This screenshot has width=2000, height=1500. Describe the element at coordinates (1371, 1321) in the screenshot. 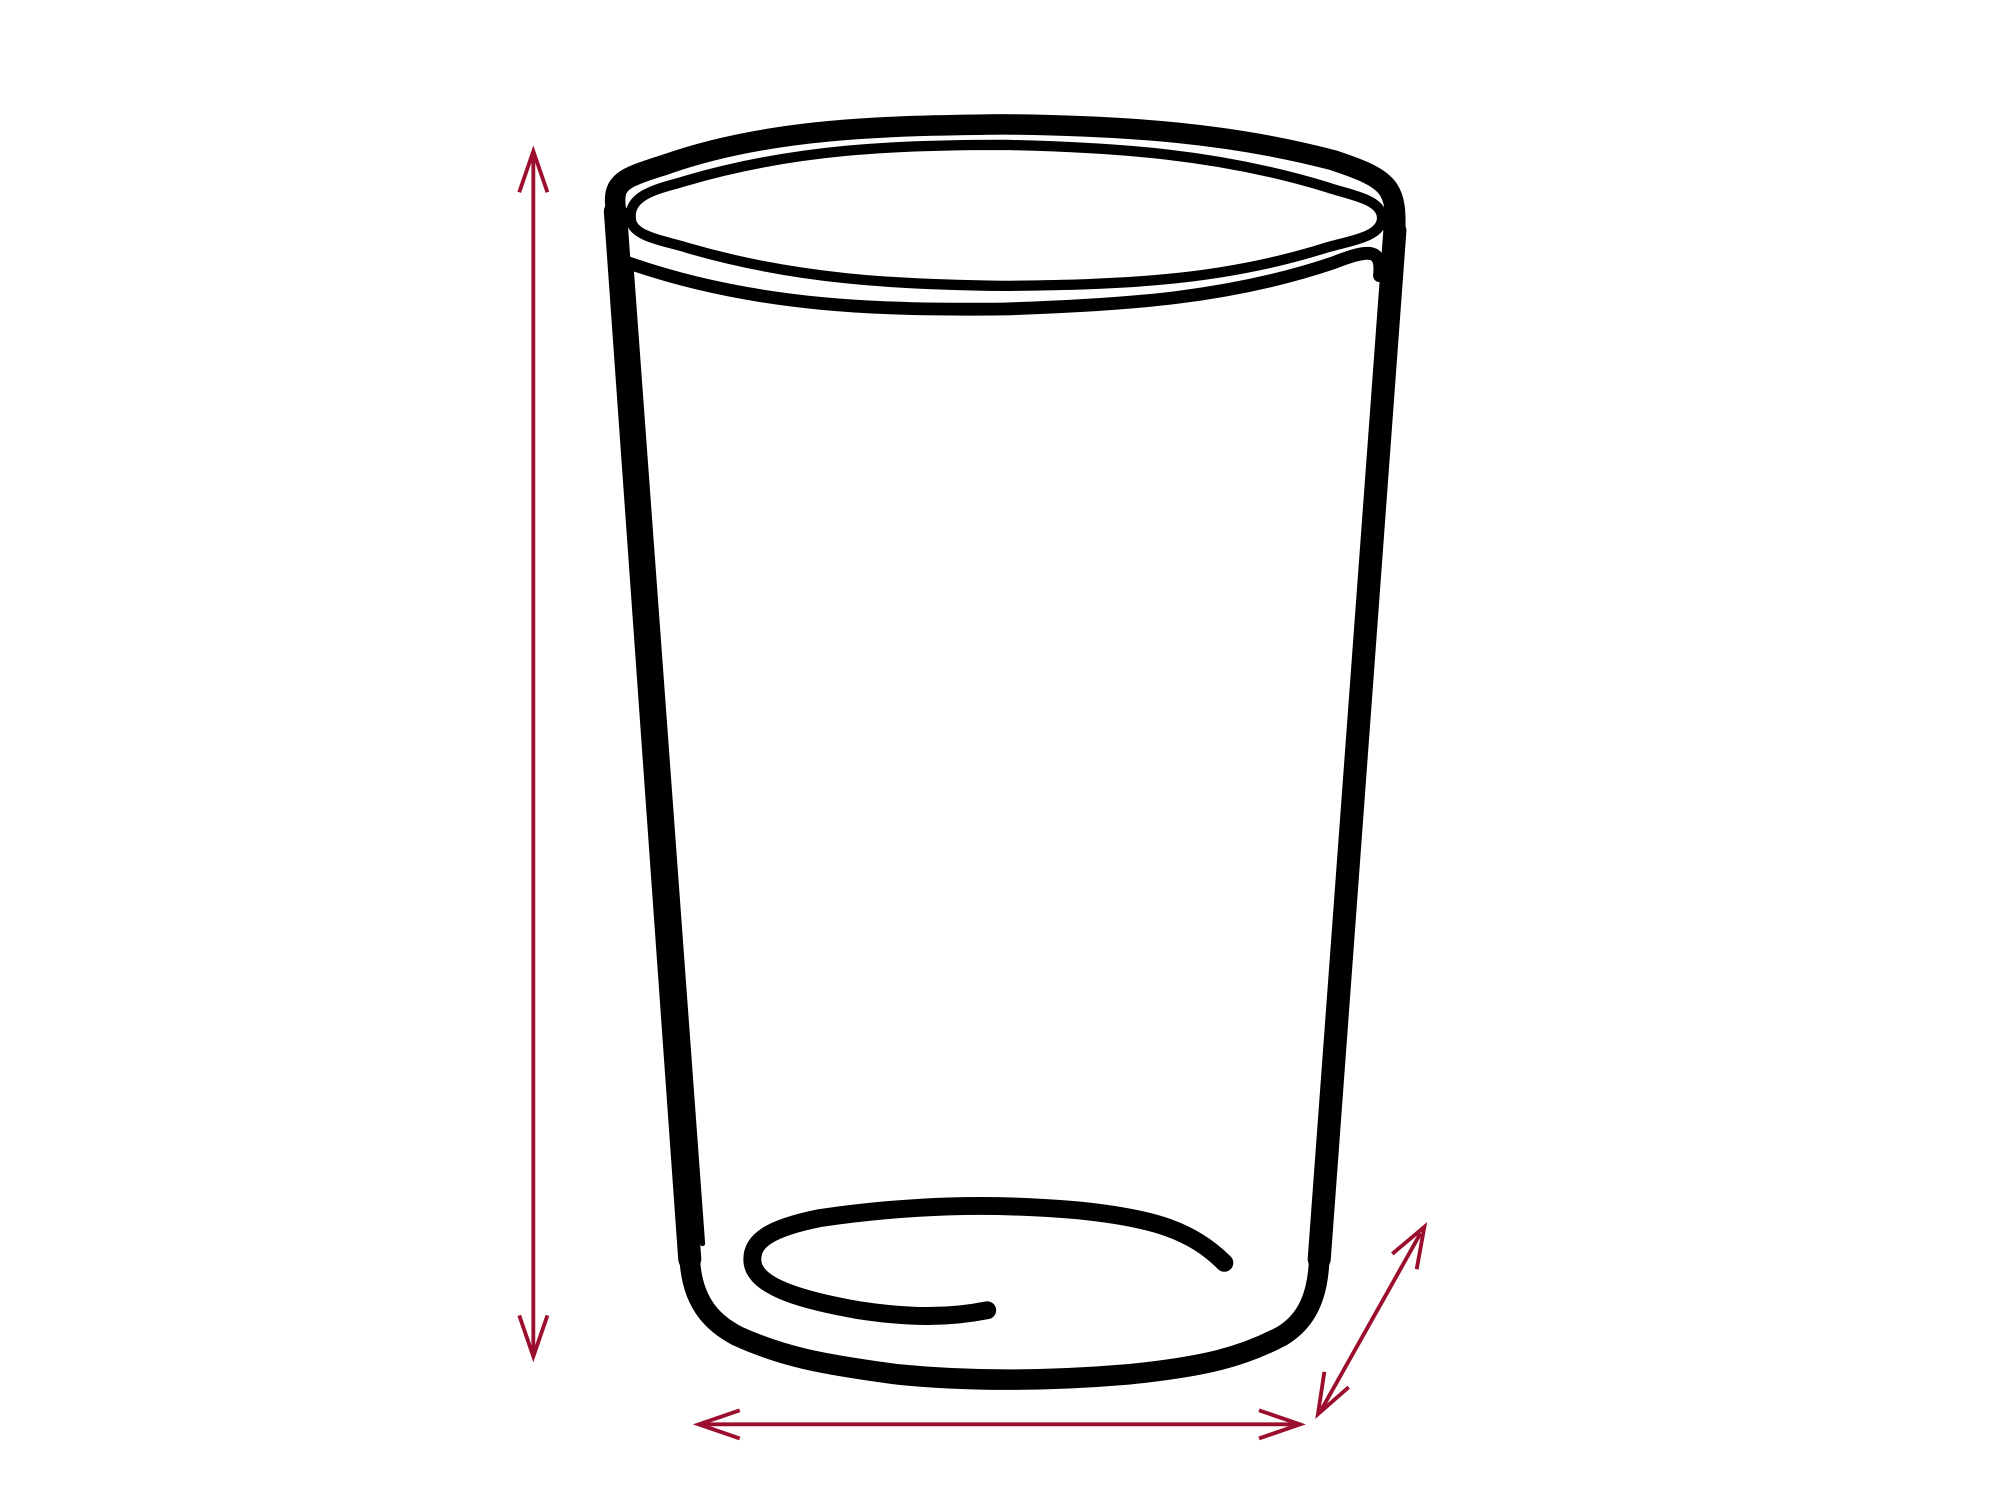

I see `depth-arrow` at that location.